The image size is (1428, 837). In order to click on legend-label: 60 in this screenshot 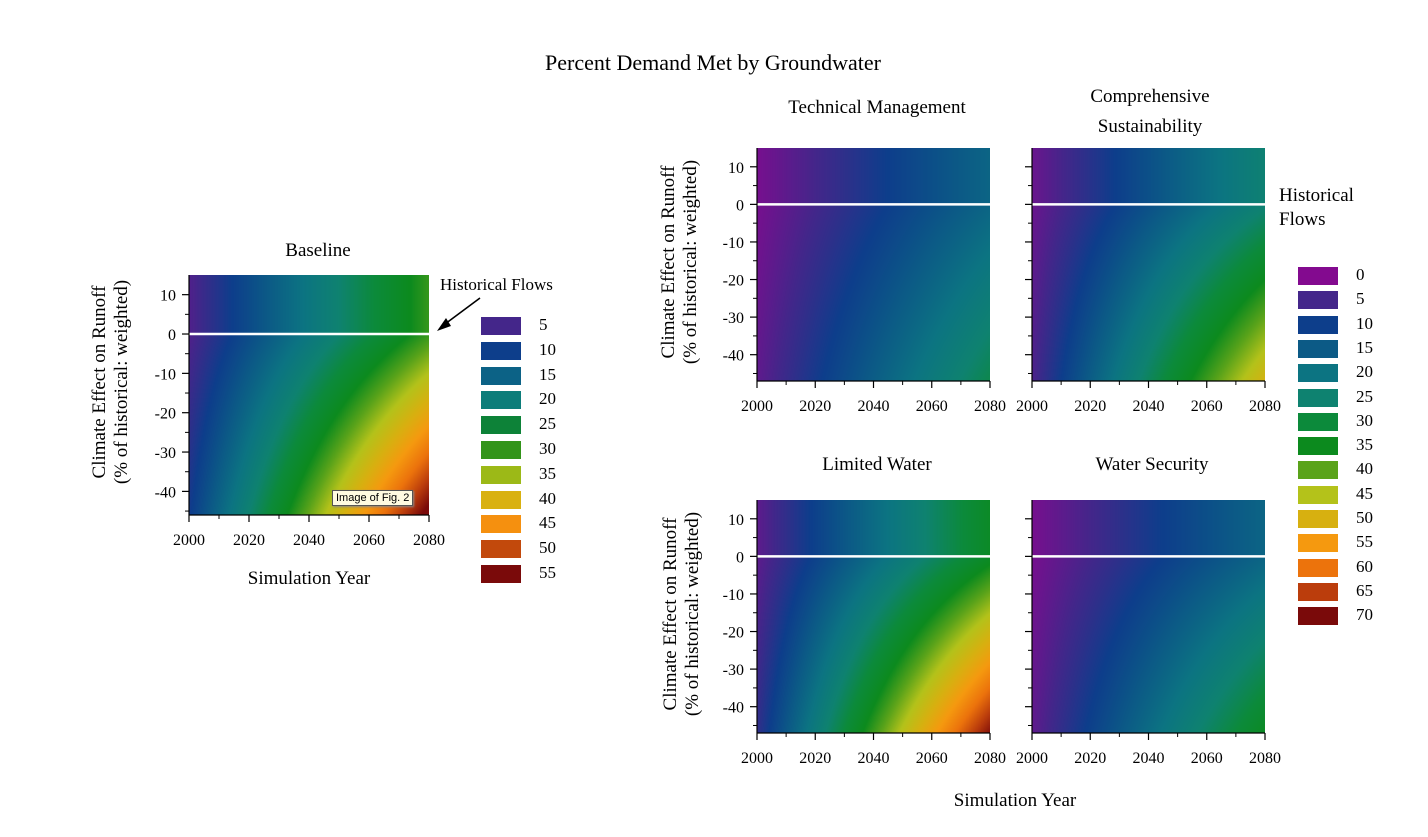, I will do `click(1364, 566)`.